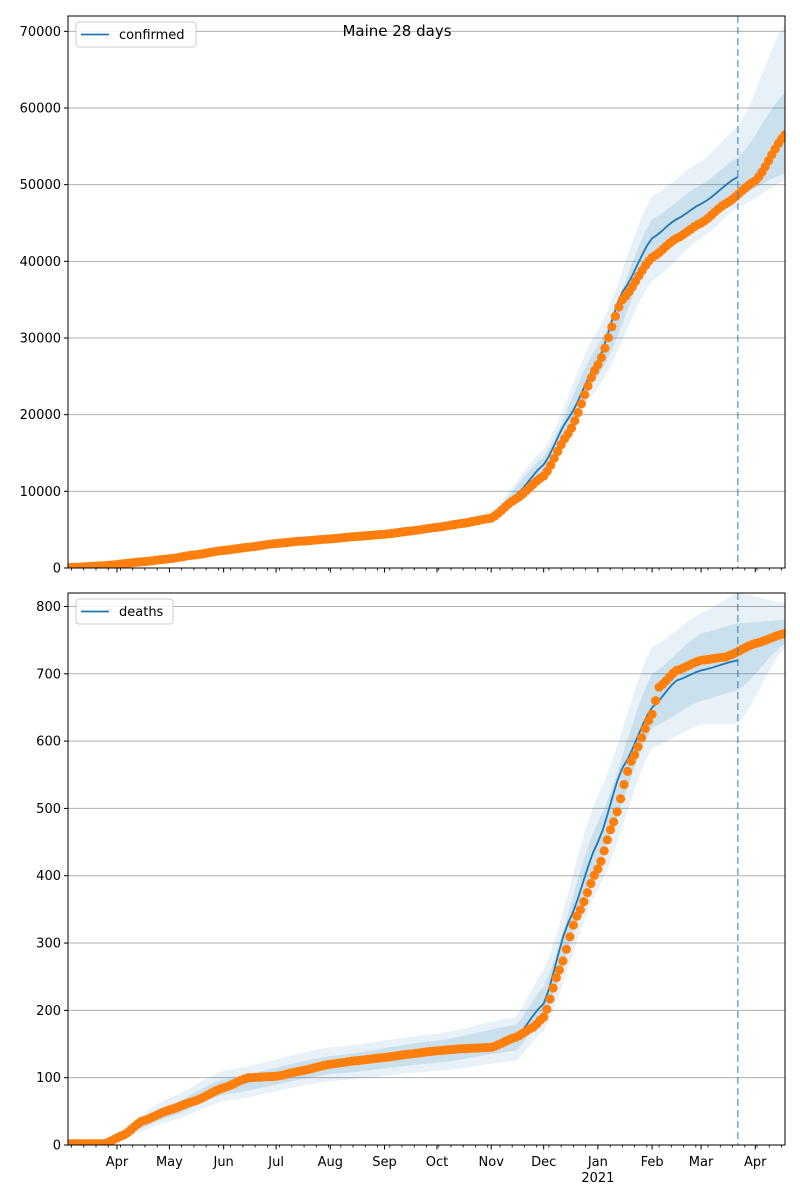 The image size is (800, 1200). Describe the element at coordinates (275, 1162) in the screenshot. I see `x-tick-label: Jul` at that location.